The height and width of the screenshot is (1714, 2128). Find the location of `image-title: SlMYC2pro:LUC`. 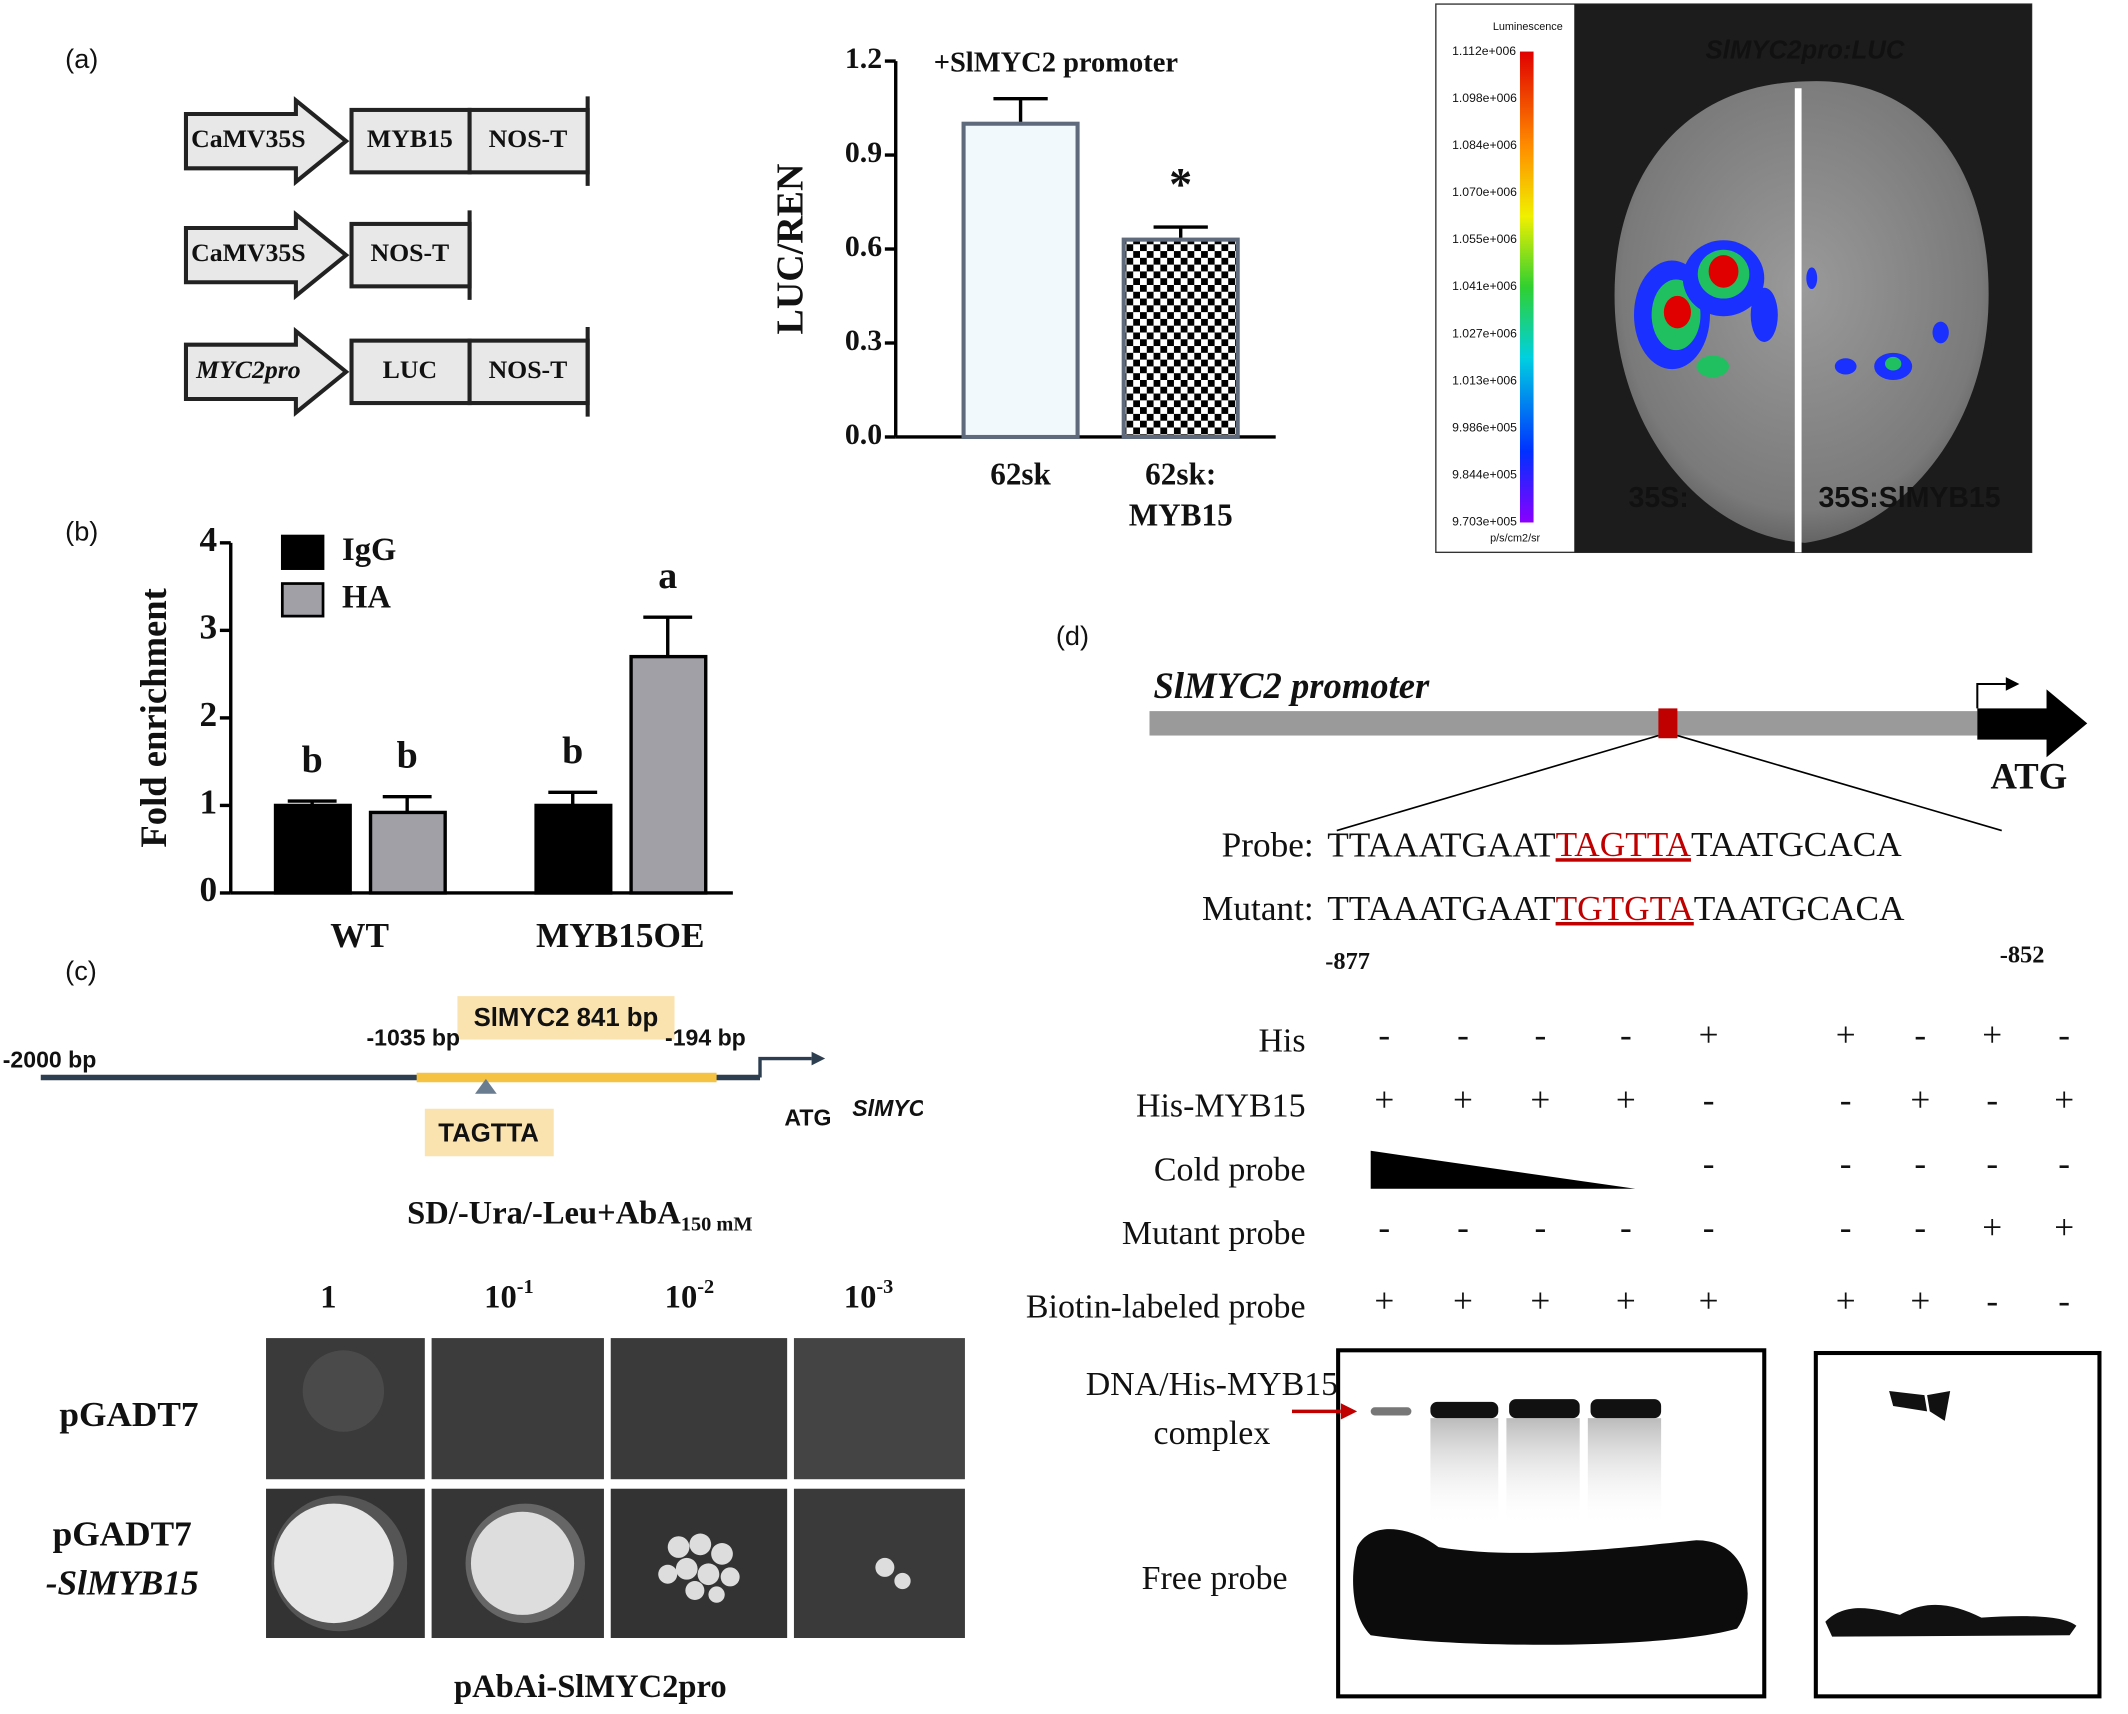

image-title: SlMYC2pro:LUC is located at coordinates (1804, 50).